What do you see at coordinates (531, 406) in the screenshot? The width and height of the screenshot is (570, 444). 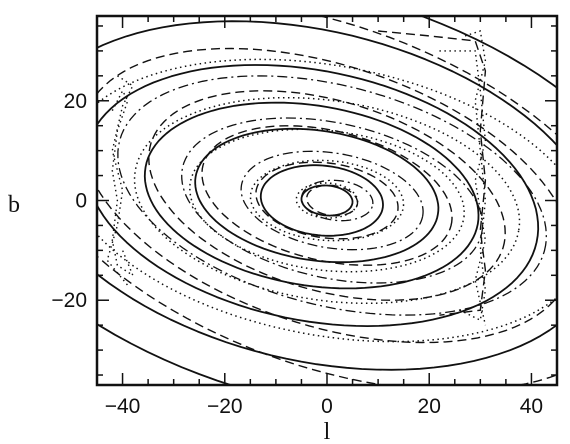 I see `x-tick-label: 40` at bounding box center [531, 406].